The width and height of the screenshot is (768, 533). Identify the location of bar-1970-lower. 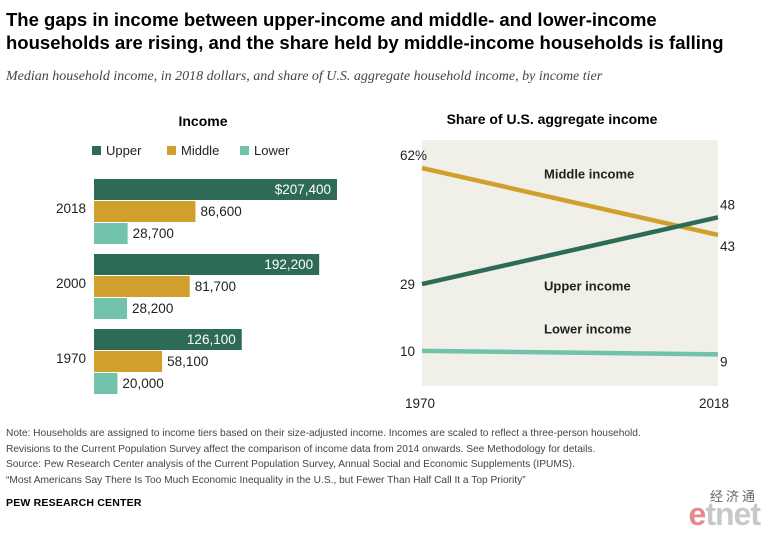
(106, 383).